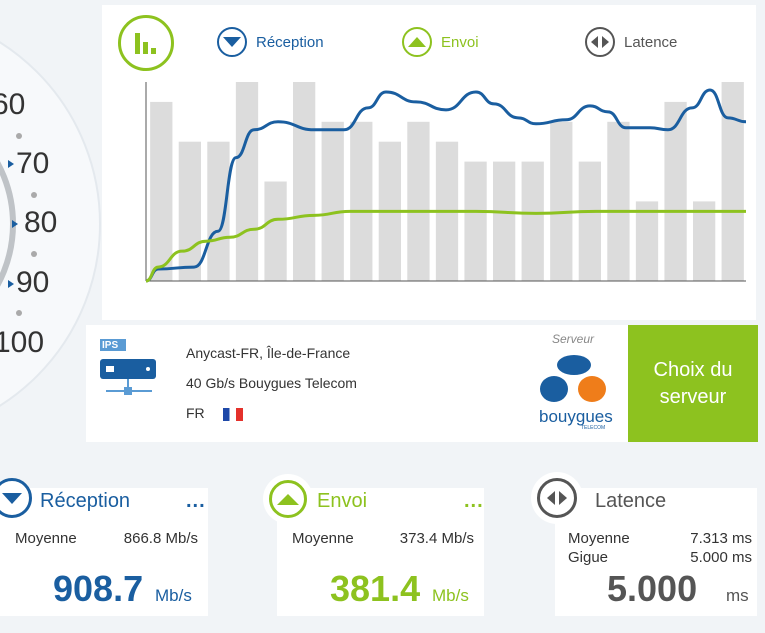 This screenshot has width=765, height=633. Describe the element at coordinates (271, 383) in the screenshot. I see `server-provider: 40 Gb/s Bouygues Telecom` at that location.